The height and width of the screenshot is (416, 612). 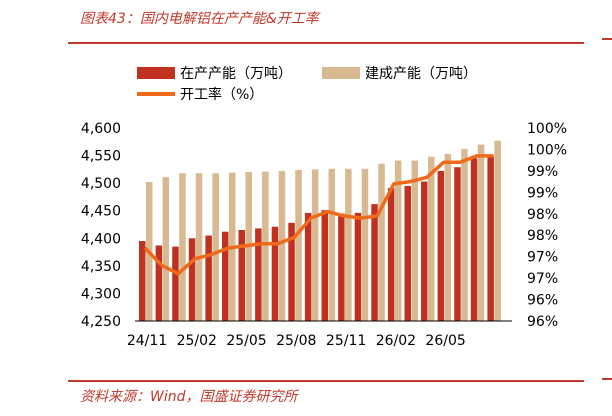 What do you see at coordinates (246, 341) in the screenshot?
I see `x-tick-label: 25/05` at bounding box center [246, 341].